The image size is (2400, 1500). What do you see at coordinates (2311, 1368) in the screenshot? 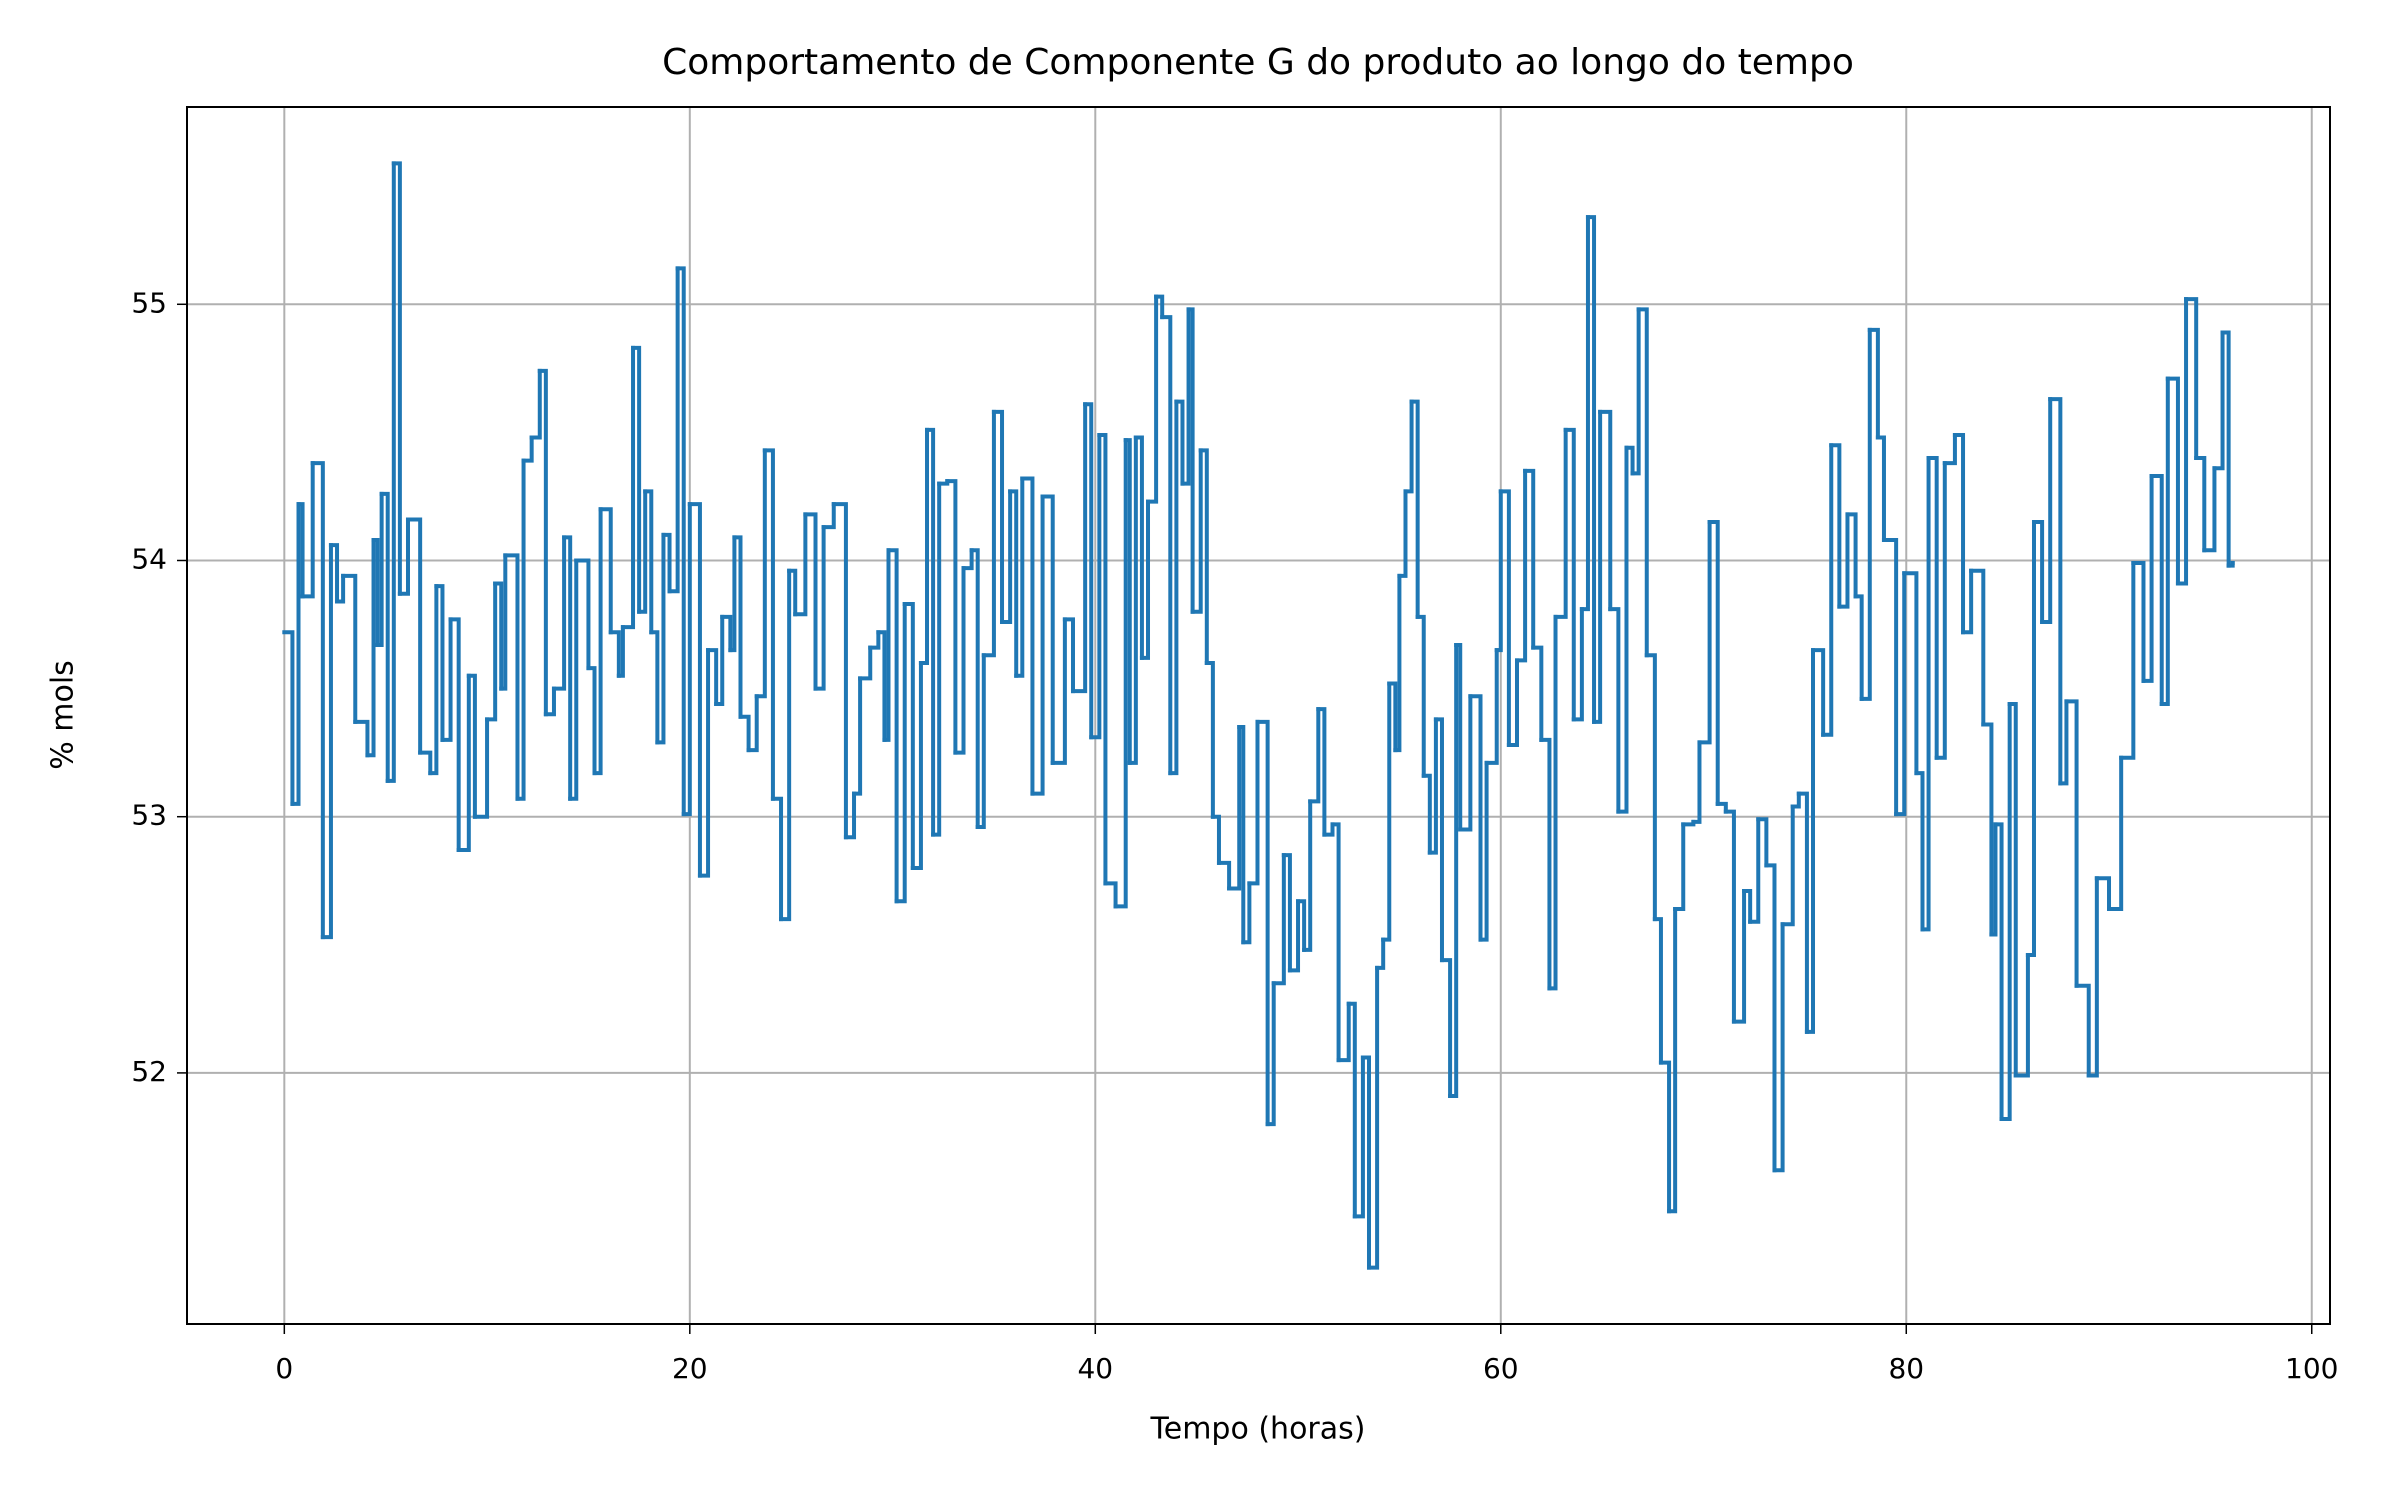
I see `x-tick-label: 100` at bounding box center [2311, 1368].